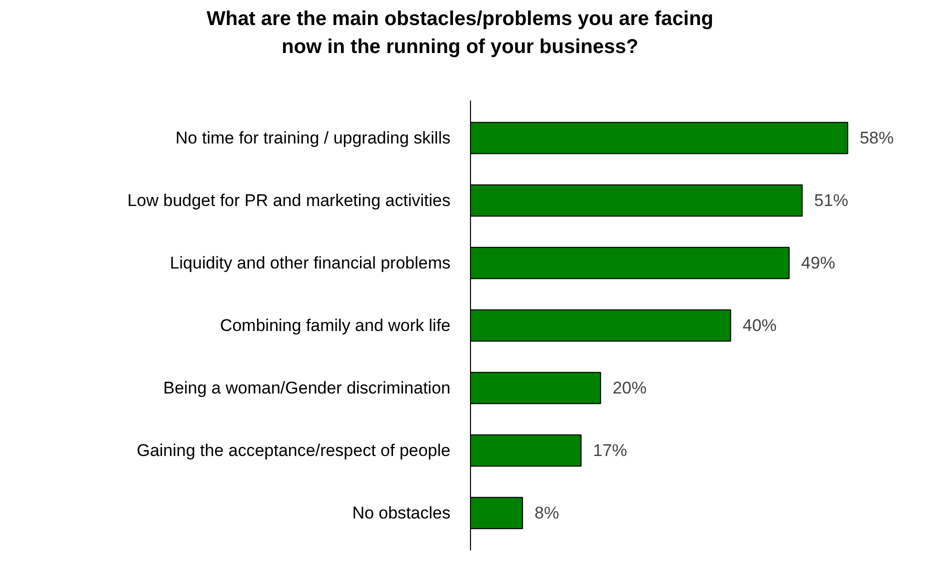 Image resolution: width=930 pixels, height=578 pixels. What do you see at coordinates (610, 450) in the screenshot?
I see `data-label: 17%` at bounding box center [610, 450].